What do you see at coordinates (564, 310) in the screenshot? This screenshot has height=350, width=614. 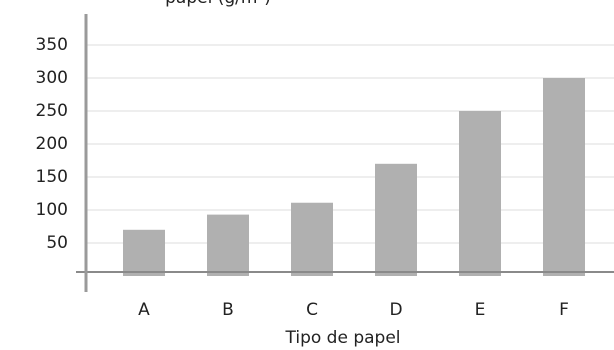 I see `x-tick-label: F` at bounding box center [564, 310].